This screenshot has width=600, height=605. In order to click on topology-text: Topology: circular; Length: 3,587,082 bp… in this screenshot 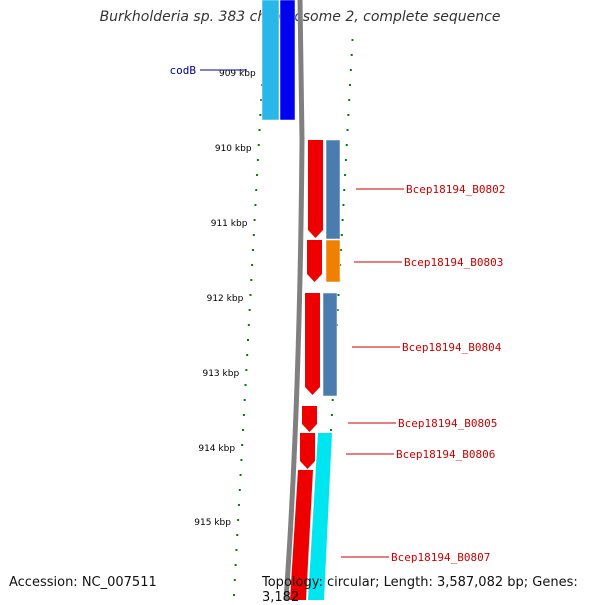, I will do `click(420, 590)`.